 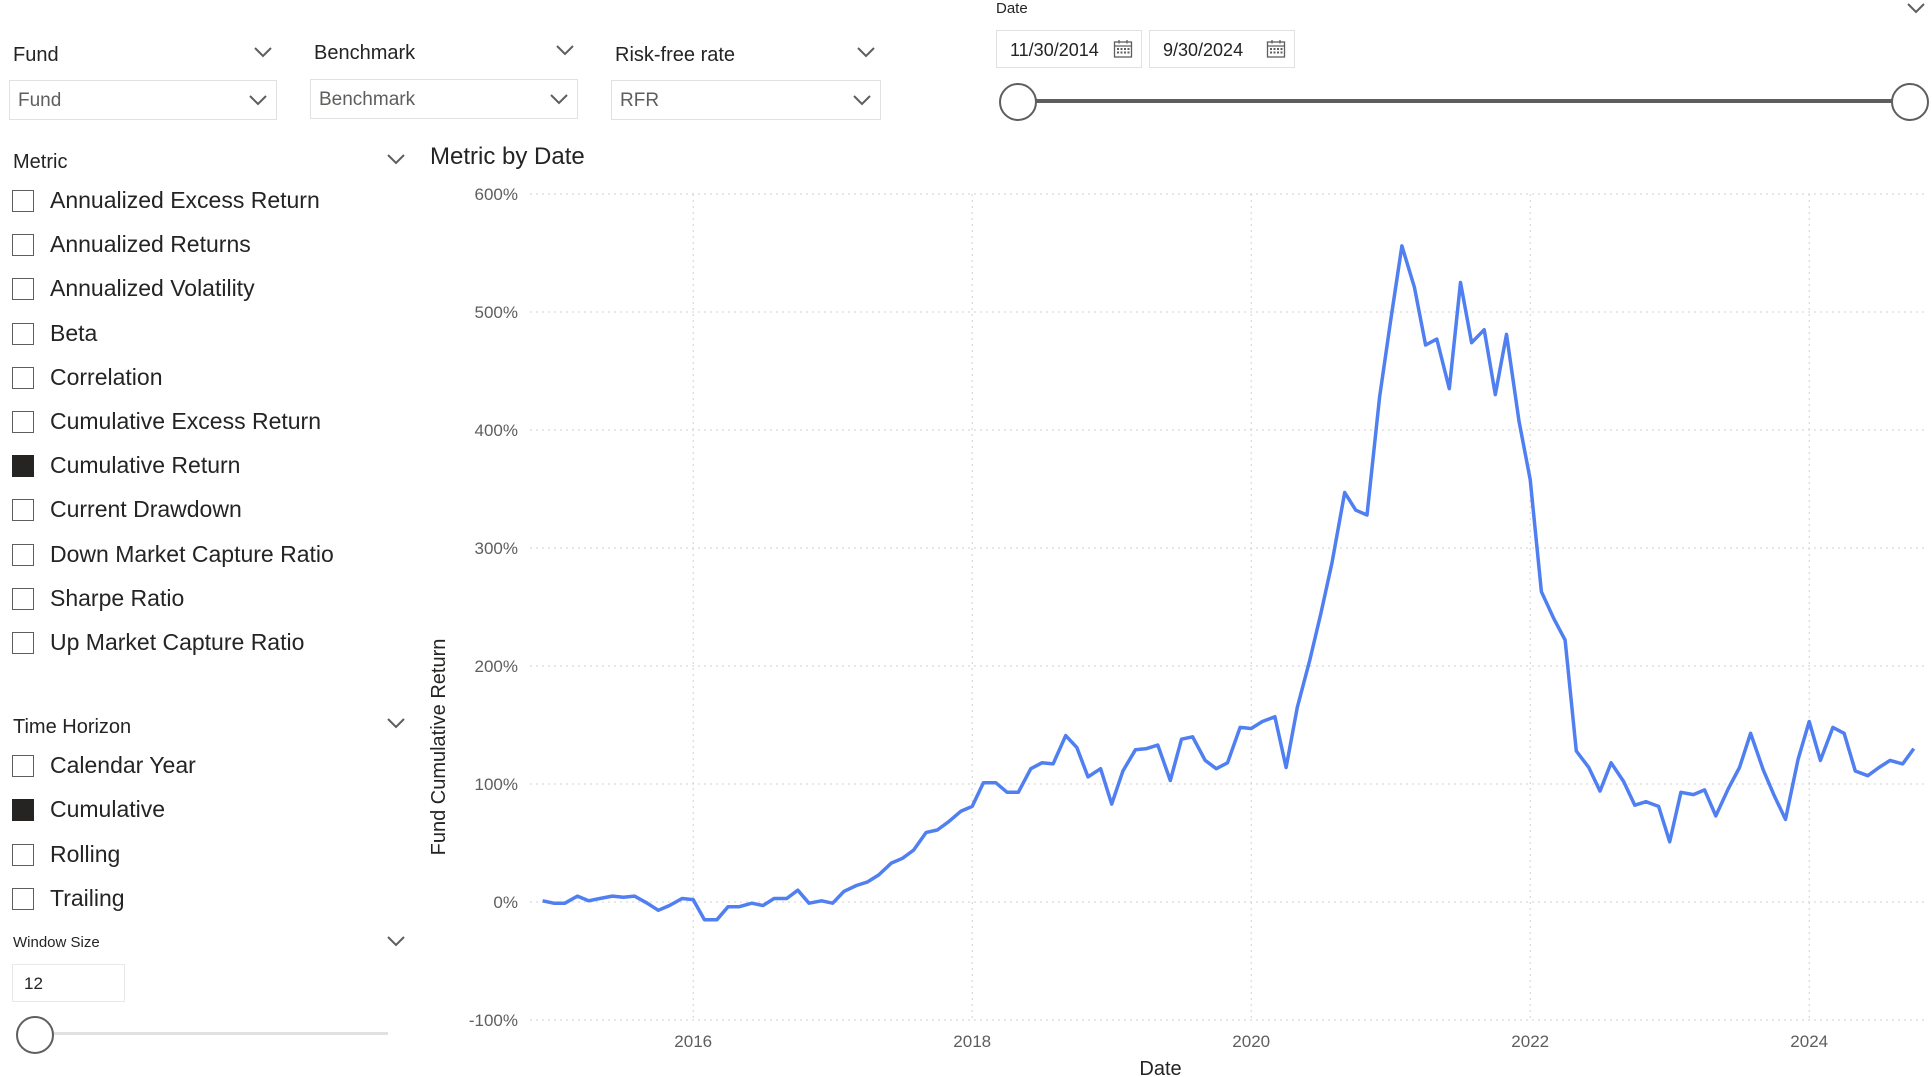 I want to click on y-tick-label: -100%, so click(x=493, y=1020).